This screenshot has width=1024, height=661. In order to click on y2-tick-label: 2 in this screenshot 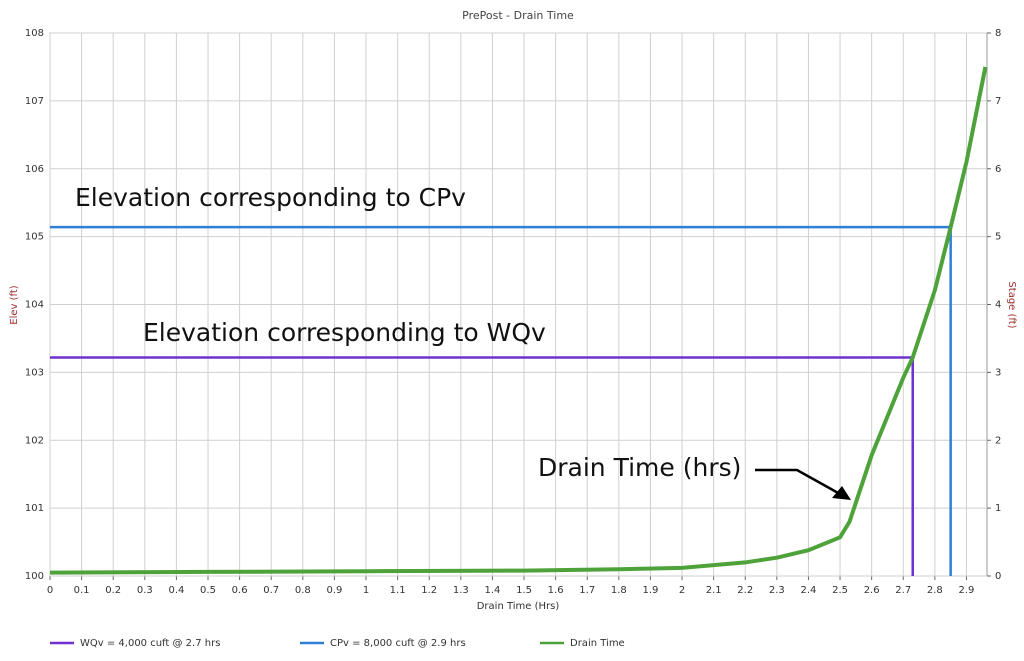, I will do `click(998, 440)`.